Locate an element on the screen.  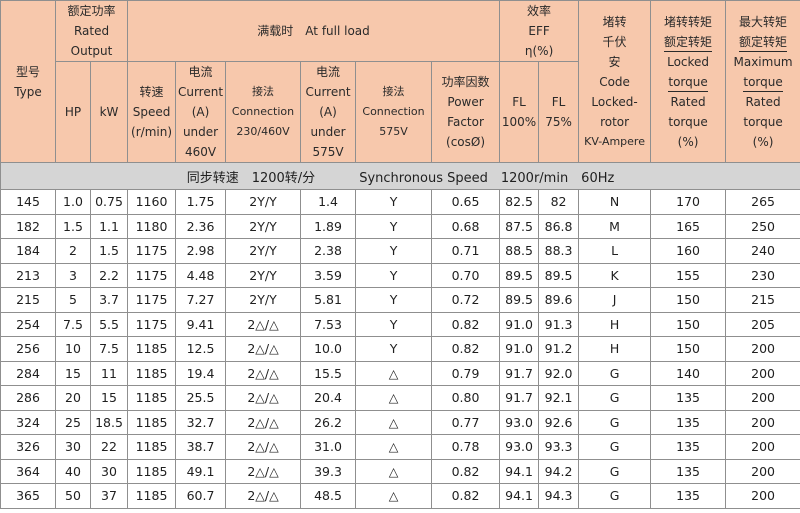
header-locked-torque: 堵转转矩 额定转矩 Locked torque Rated torque (%) is located at coordinates (688, 81).